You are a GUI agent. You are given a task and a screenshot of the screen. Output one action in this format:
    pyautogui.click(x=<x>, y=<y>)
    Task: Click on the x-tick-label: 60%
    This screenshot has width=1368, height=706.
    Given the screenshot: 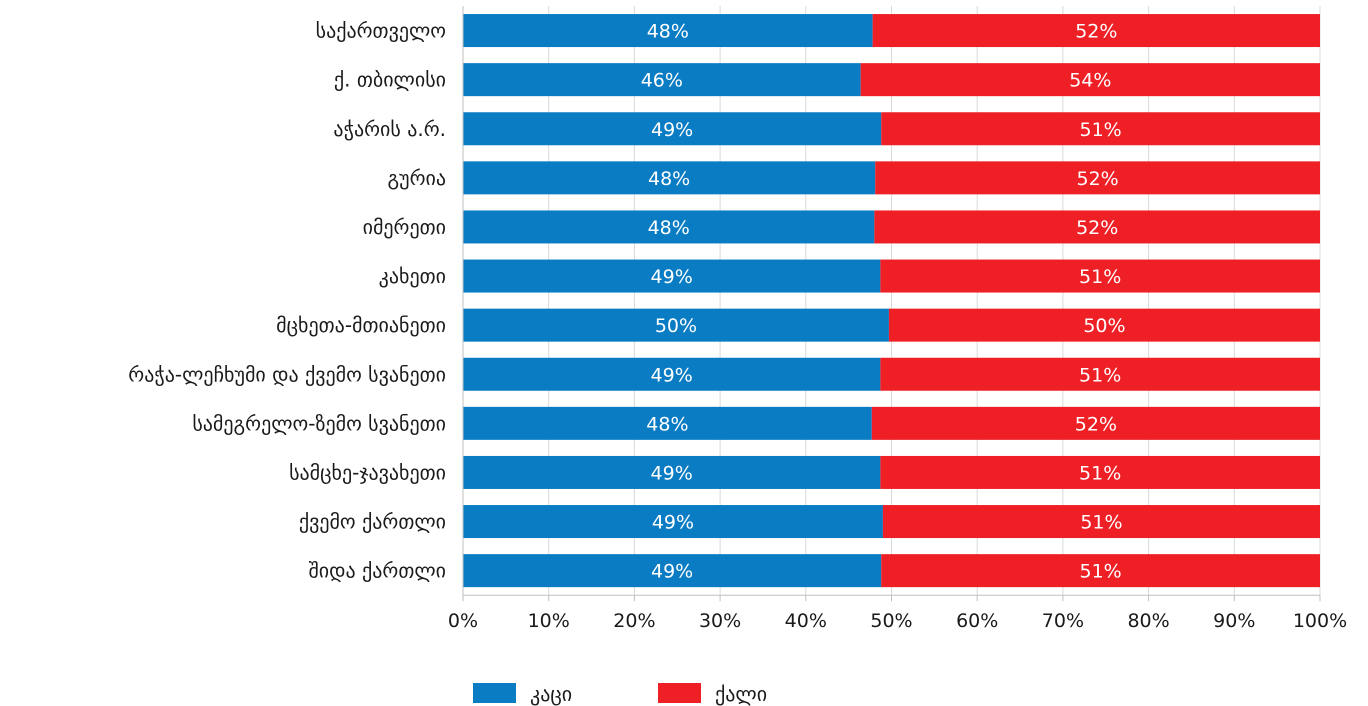 What is the action you would take?
    pyautogui.click(x=977, y=621)
    